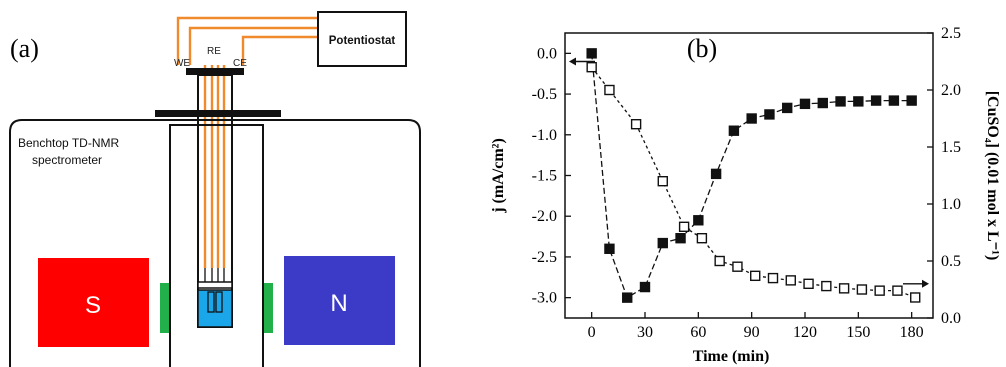 The image size is (1006, 367). Describe the element at coordinates (93, 305) in the screenshot. I see `magnet-s-label: S` at that location.